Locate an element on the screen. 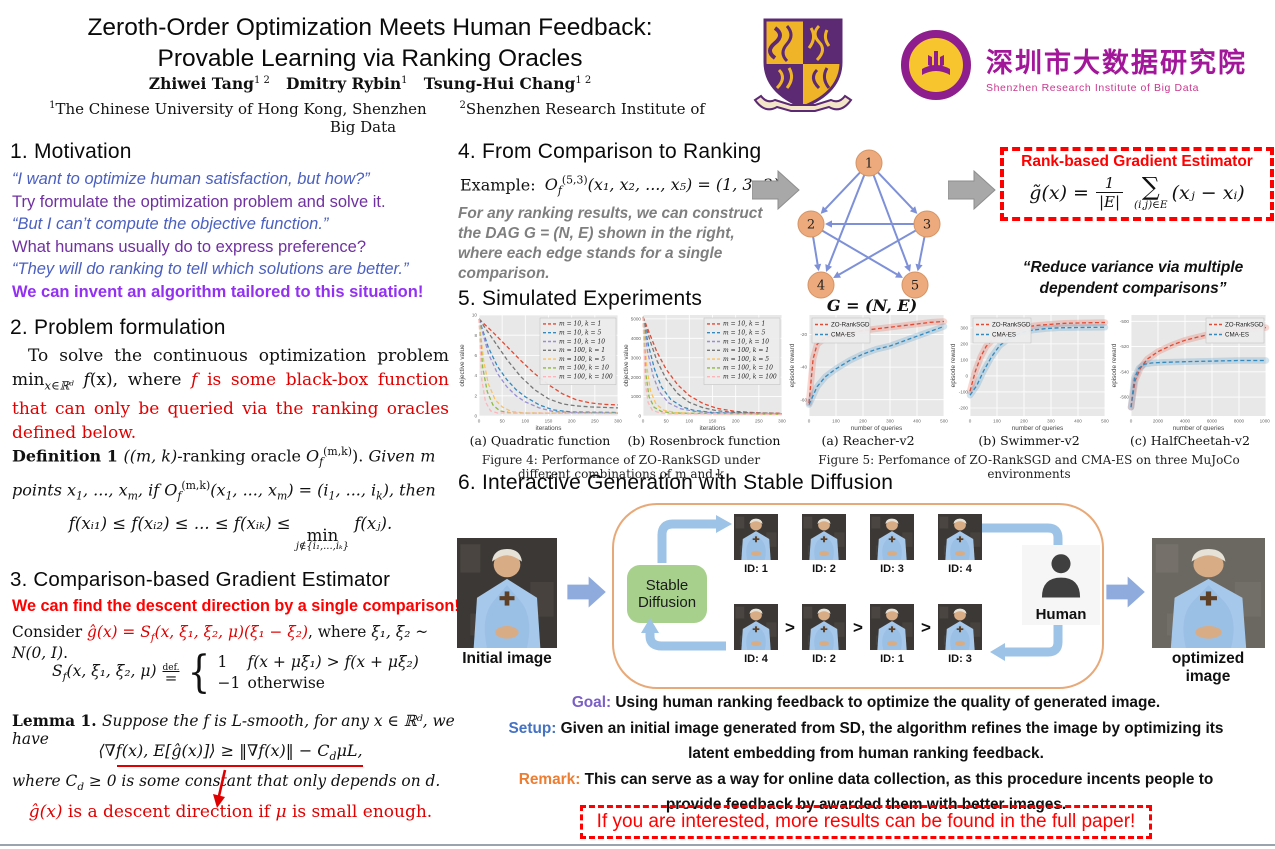  svg-text: -20 is located at coordinates (803, 334).